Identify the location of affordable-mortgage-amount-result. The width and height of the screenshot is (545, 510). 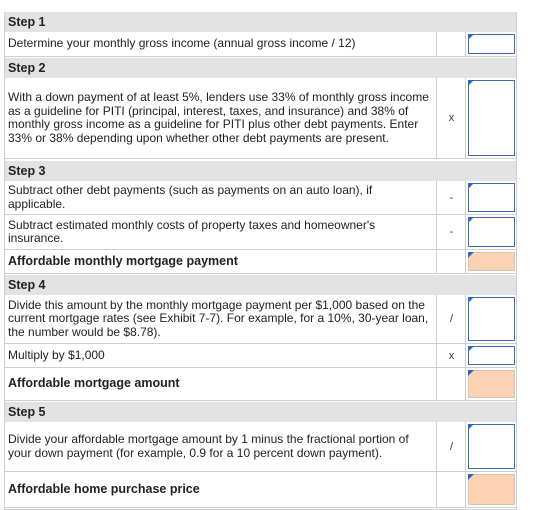
(491, 384).